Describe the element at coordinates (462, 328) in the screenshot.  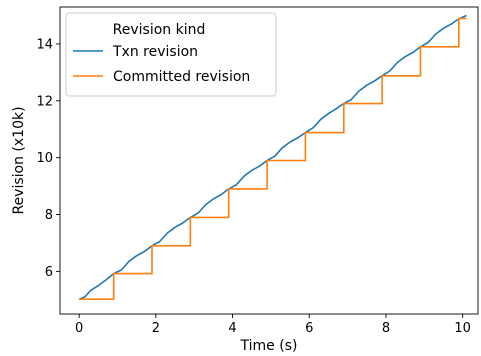
I see `x-tick-label: 10` at that location.